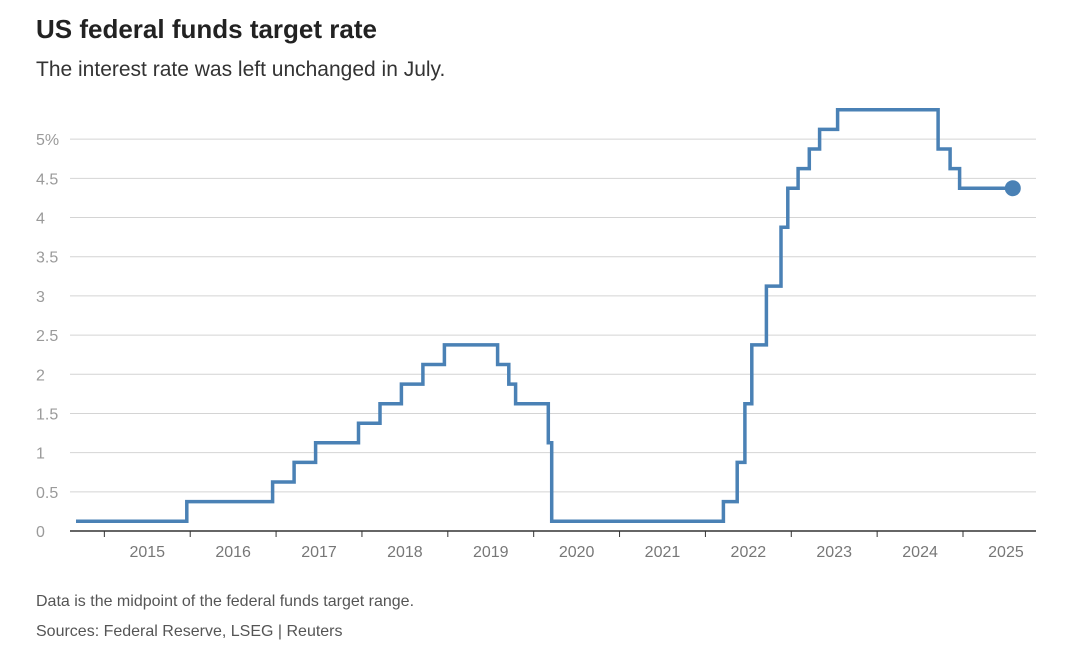  I want to click on x-tick-label: 2024, so click(920, 552).